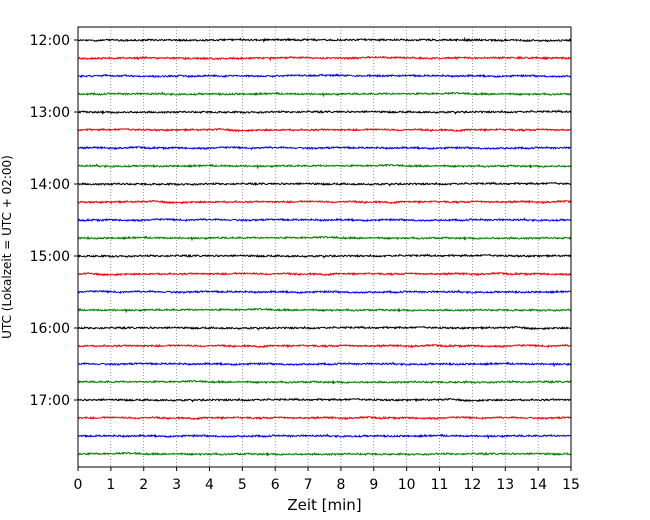 This screenshot has height=520, width=650. What do you see at coordinates (176, 485) in the screenshot?
I see `x-tick-label: 3` at bounding box center [176, 485].